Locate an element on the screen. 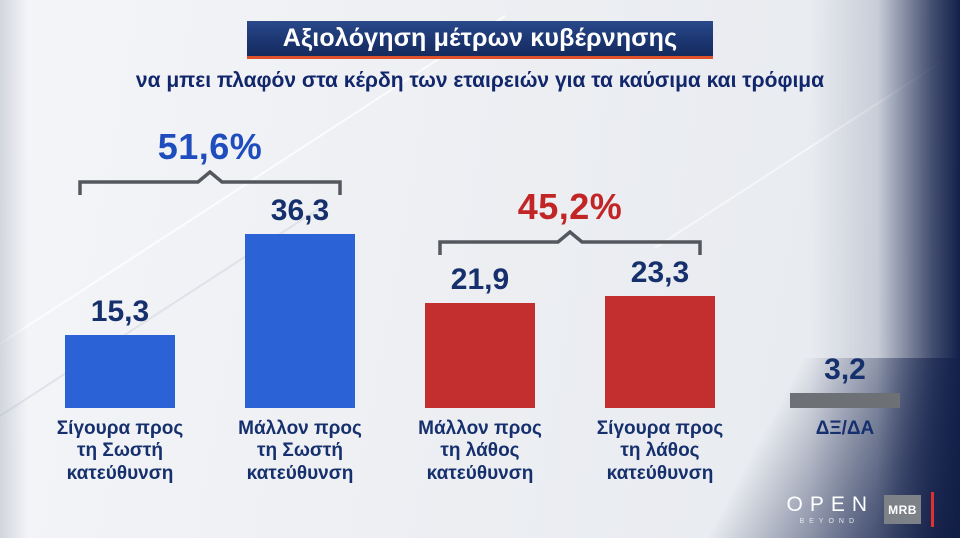 The image size is (960, 538). branding-area: OPEN BEYOND MRB is located at coordinates (856, 509).